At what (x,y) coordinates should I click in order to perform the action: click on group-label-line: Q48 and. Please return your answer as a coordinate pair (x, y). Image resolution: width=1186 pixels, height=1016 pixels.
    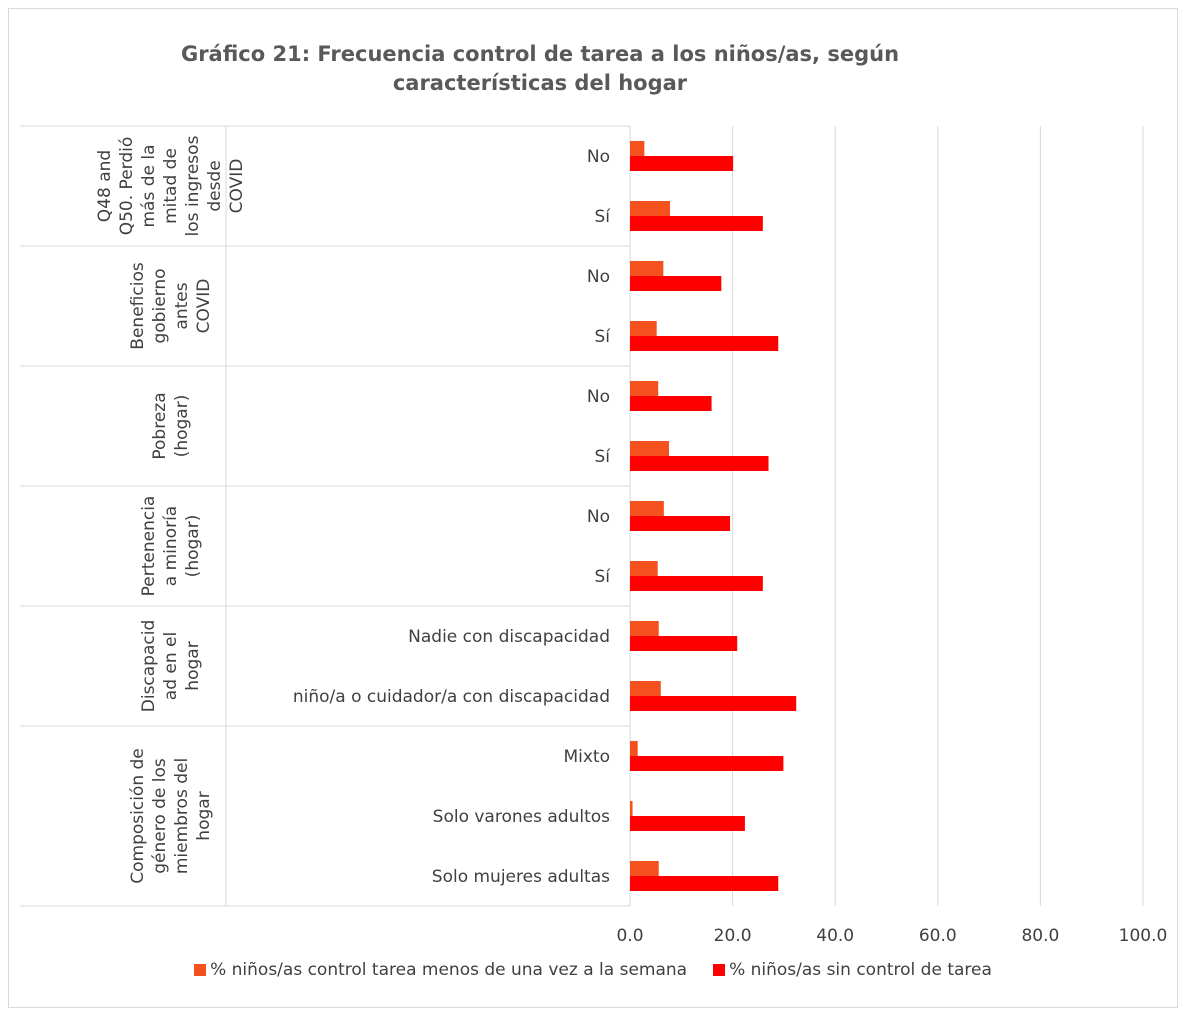
    Looking at the image, I should click on (105, 186).